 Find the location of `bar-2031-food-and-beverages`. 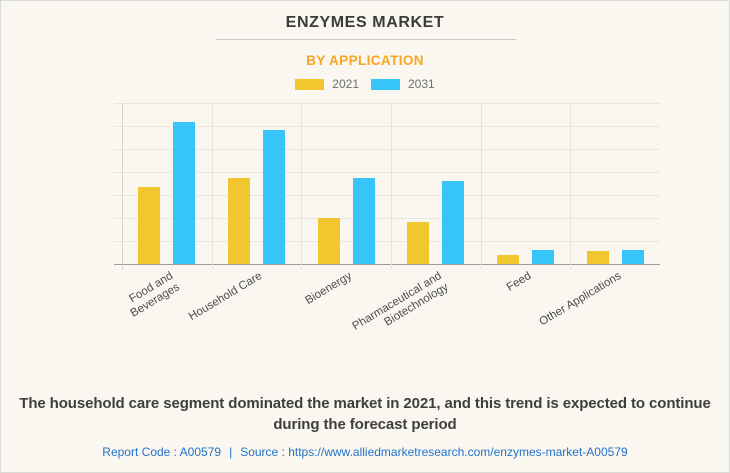

bar-2031-food-and-beverages is located at coordinates (184, 193).